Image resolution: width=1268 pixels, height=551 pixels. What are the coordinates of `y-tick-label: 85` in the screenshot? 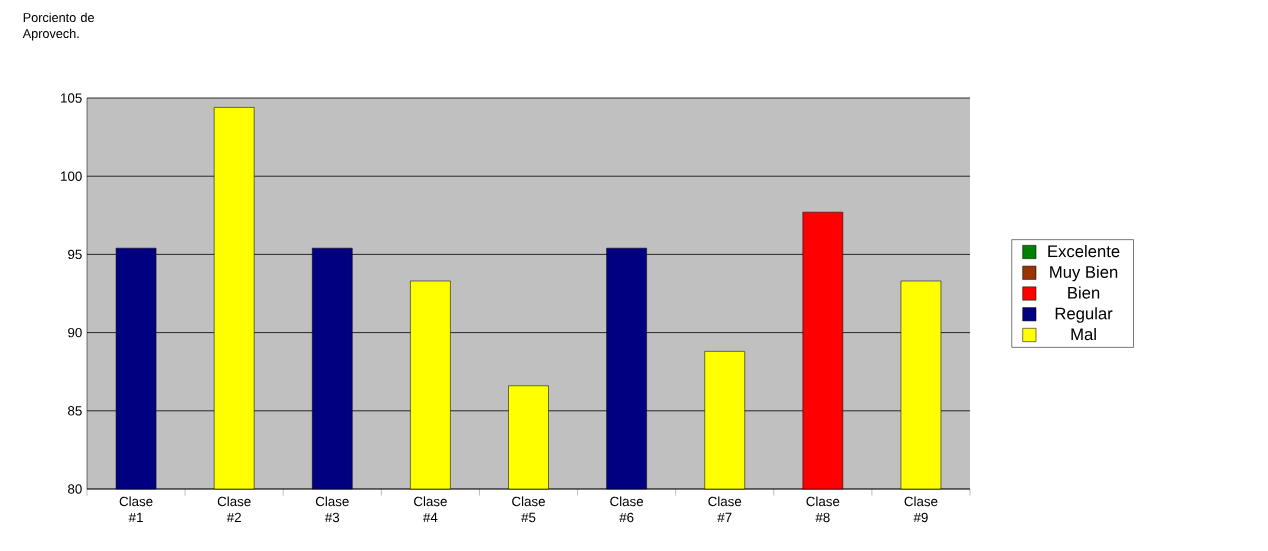 It's located at (75, 411).